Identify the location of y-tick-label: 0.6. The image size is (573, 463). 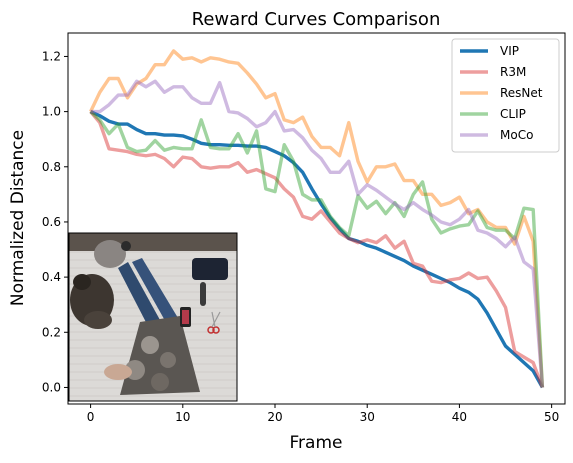
(51, 222).